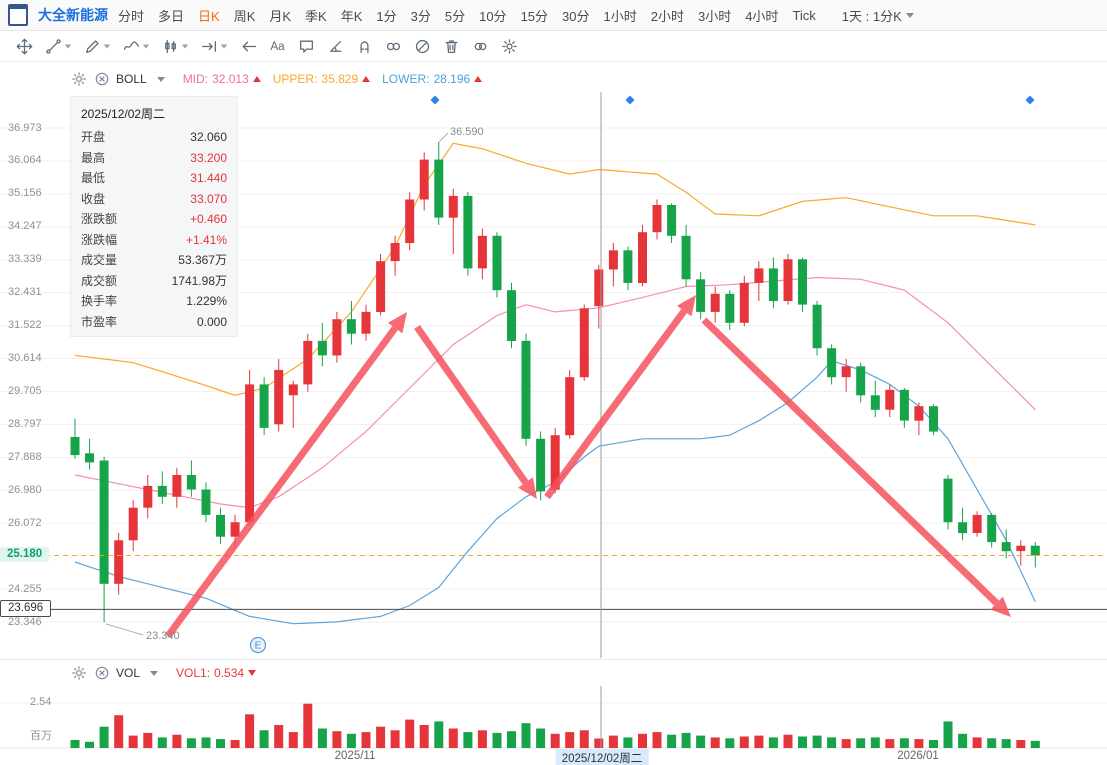  Describe the element at coordinates (534, 16) in the screenshot. I see `tab-15分: 15分` at that location.